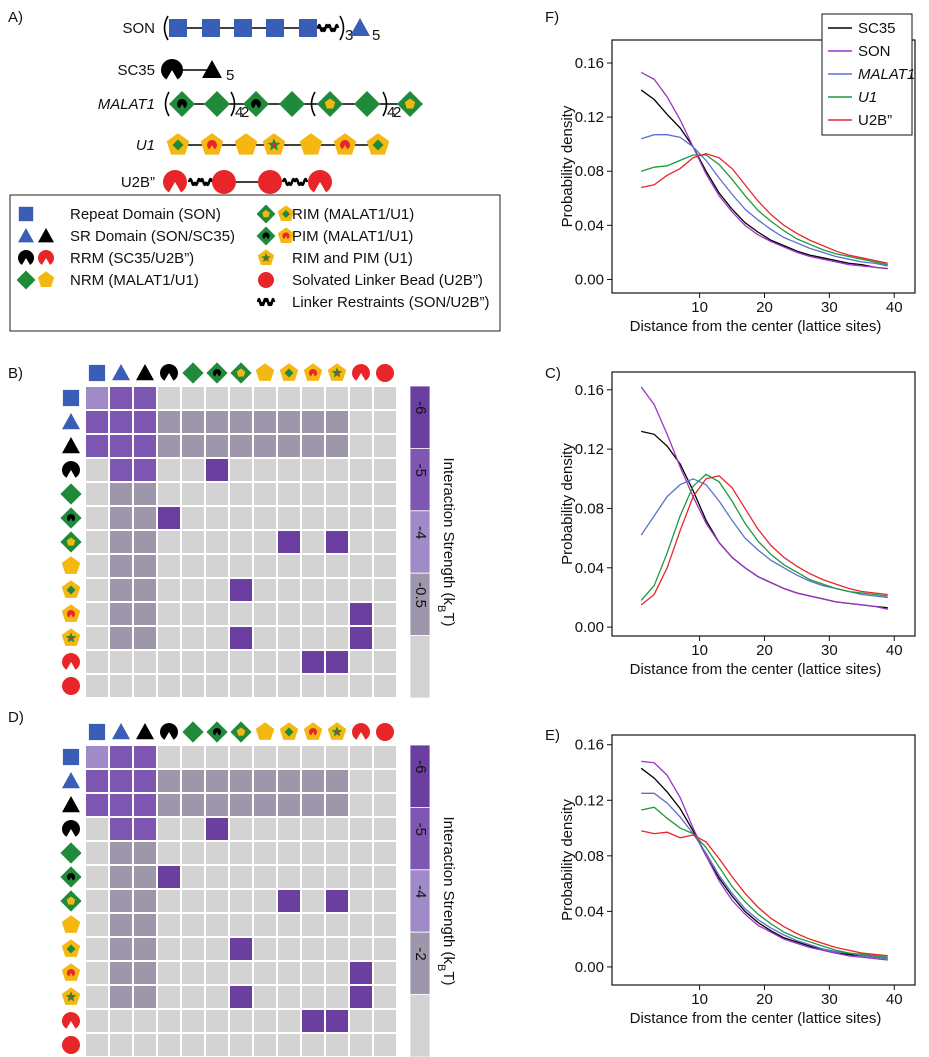 The width and height of the screenshot is (929, 1057). What do you see at coordinates (764, 200) in the screenshot?
I see `series-line` at bounding box center [764, 200].